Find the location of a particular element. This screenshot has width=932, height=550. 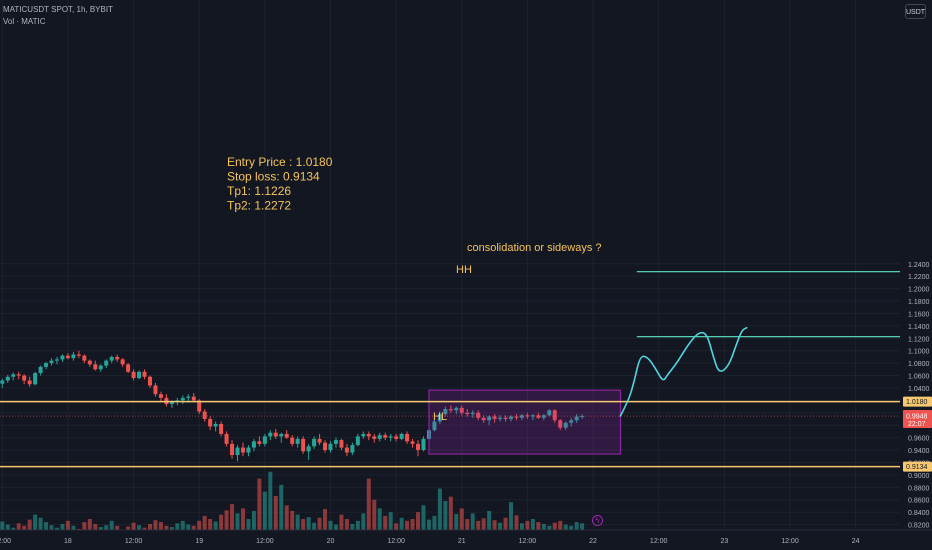

price-tick-label: 1.1800 is located at coordinates (919, 302).